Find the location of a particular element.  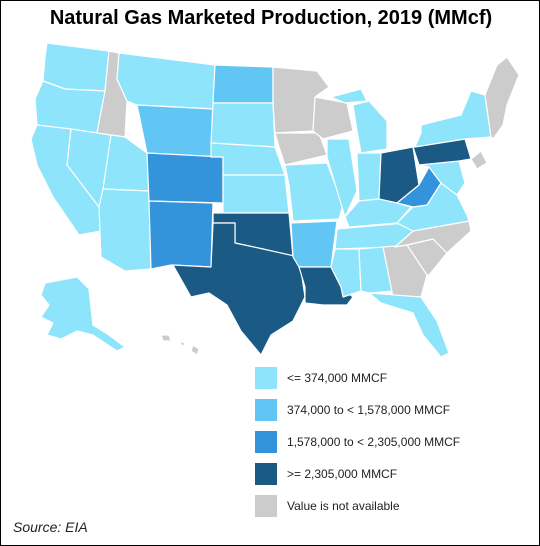

state-ut is located at coordinates (126, 163).